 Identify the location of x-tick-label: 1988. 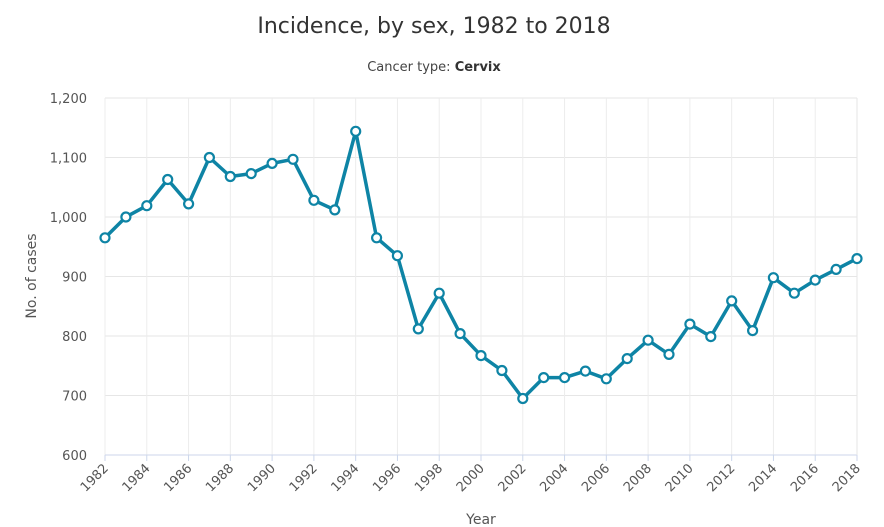
(220, 478).